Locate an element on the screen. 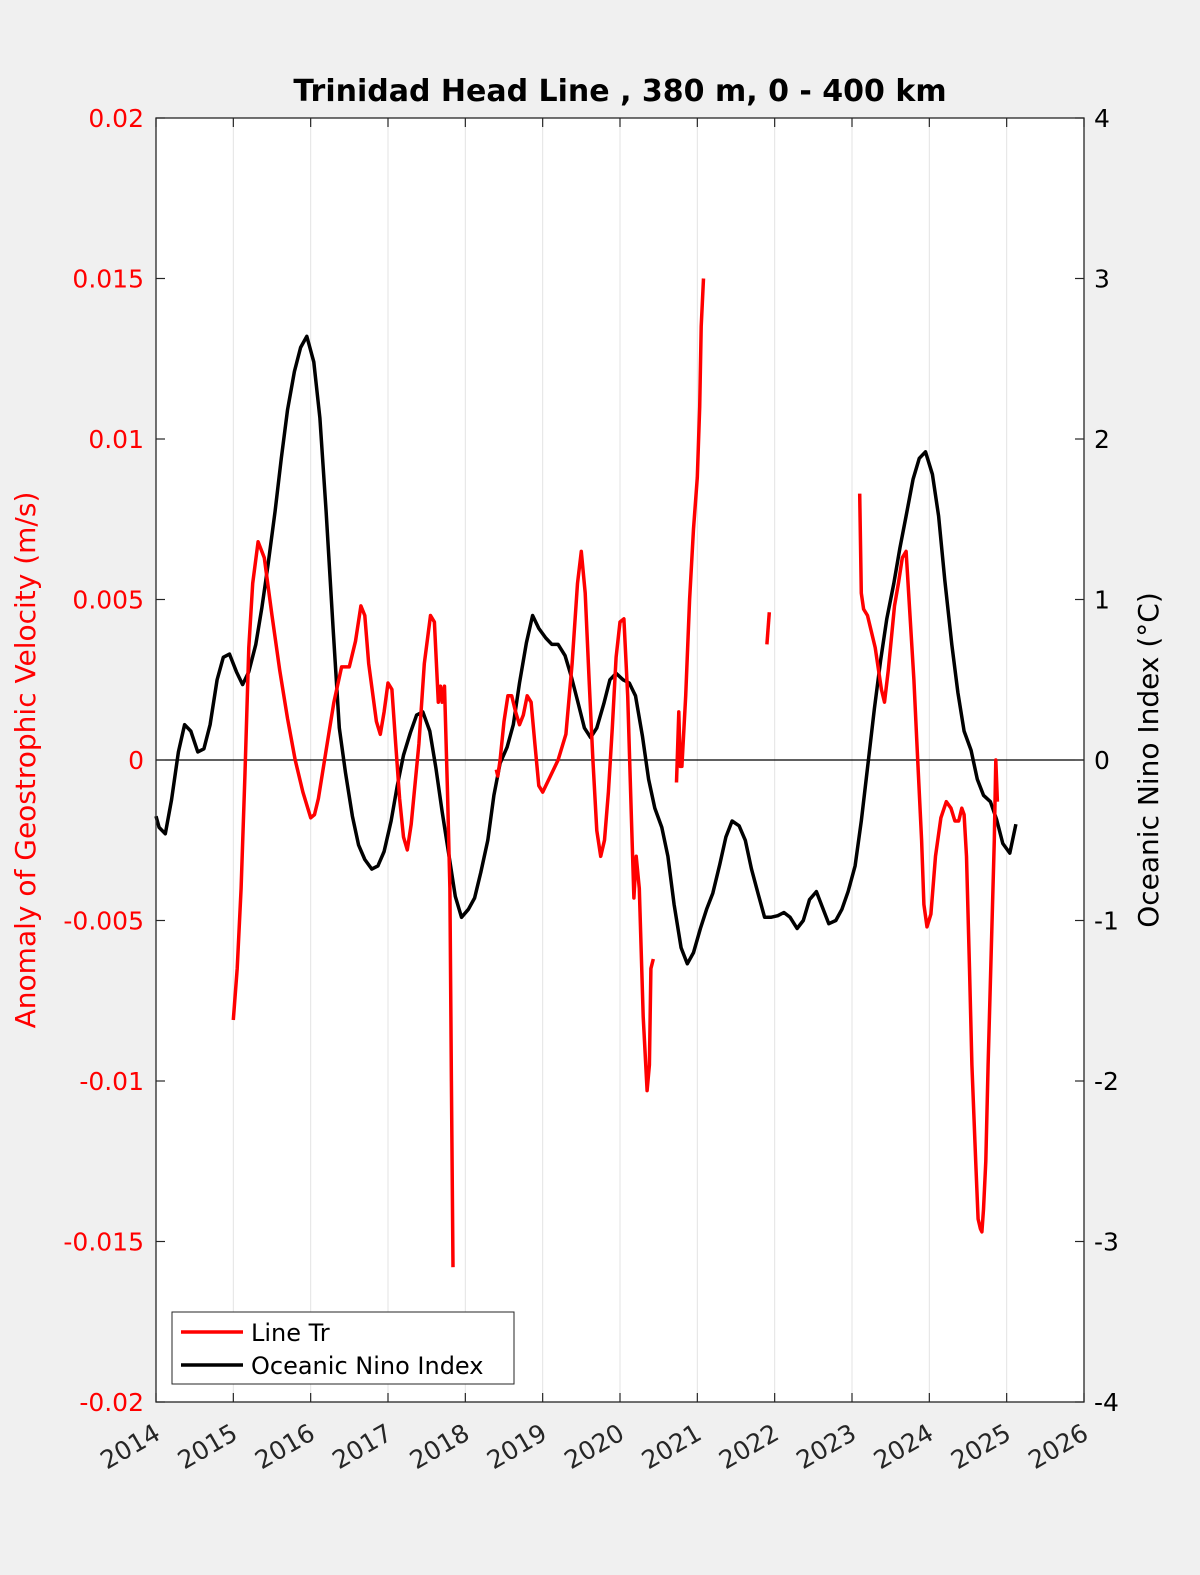  y-left-tick-label: -0.005 is located at coordinates (103, 921).